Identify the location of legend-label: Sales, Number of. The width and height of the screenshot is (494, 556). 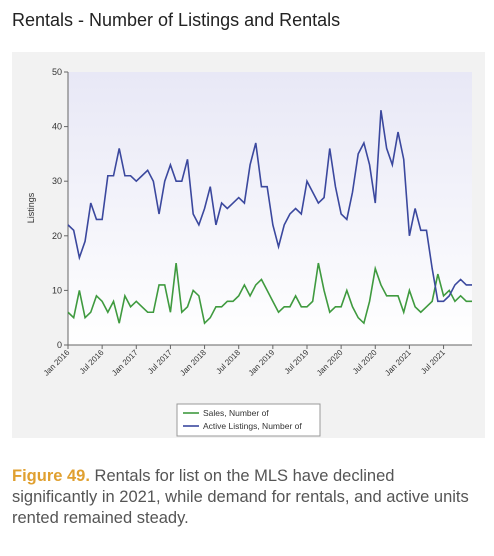
(236, 413).